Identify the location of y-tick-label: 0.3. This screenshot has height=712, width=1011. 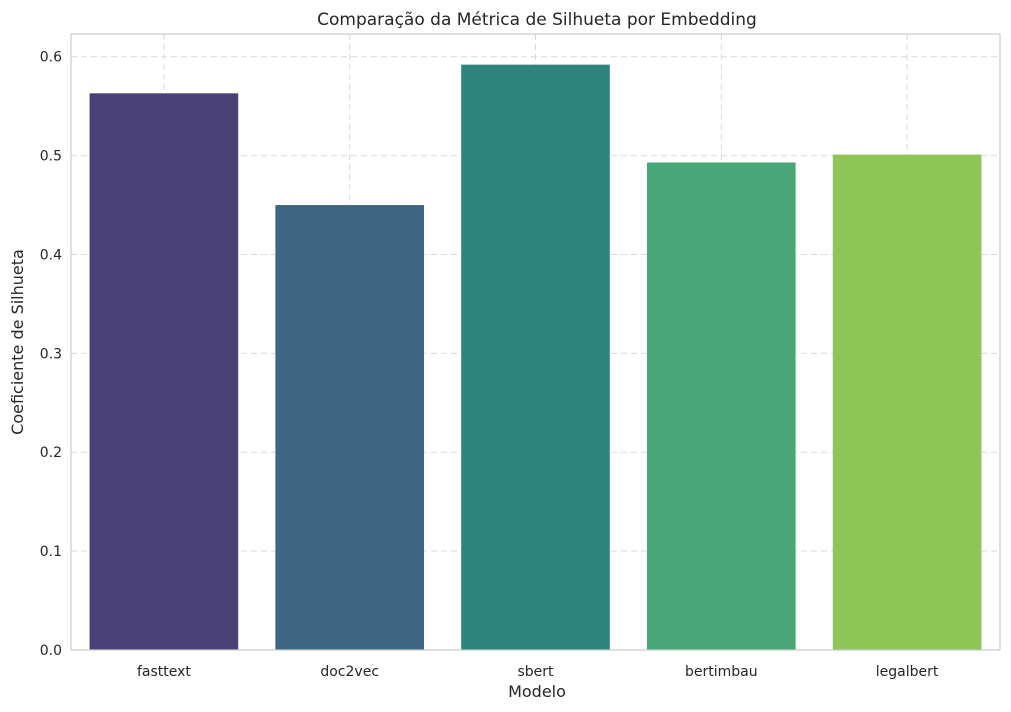
(51, 354).